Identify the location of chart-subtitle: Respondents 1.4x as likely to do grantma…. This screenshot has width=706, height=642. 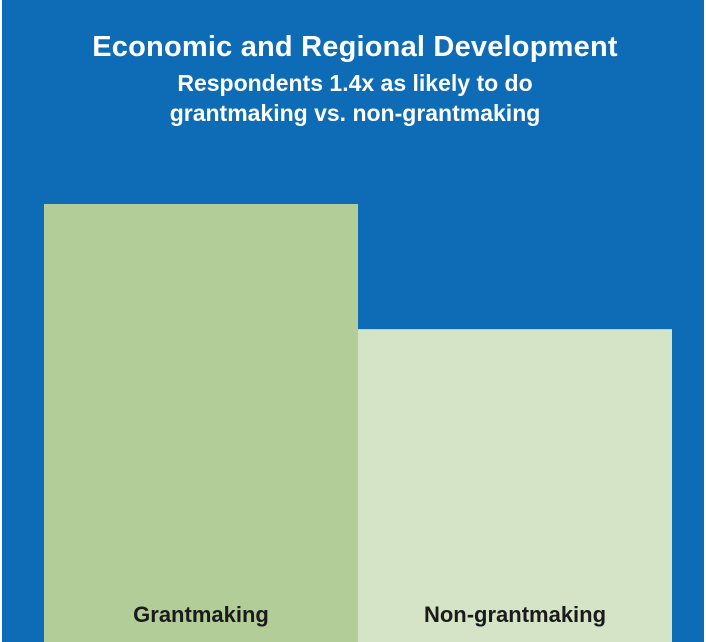
(353, 98).